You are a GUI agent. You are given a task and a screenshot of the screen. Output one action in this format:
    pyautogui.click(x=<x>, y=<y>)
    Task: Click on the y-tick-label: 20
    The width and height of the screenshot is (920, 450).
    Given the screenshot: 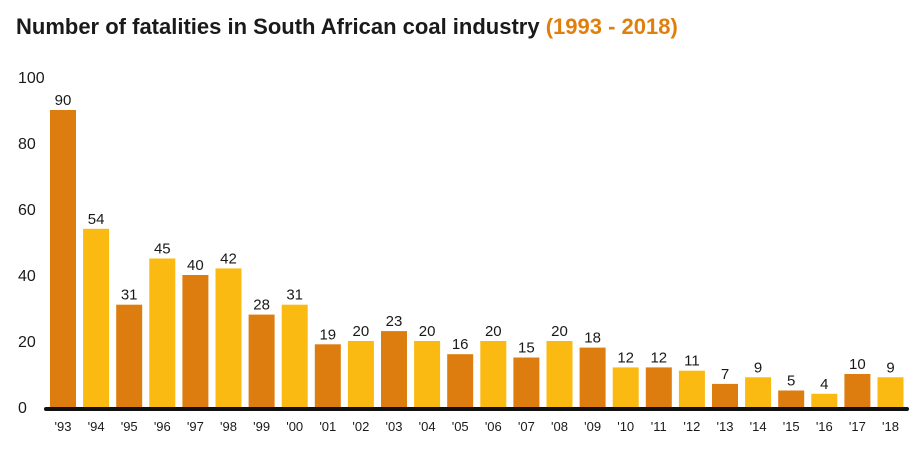 What is the action you would take?
    pyautogui.click(x=27, y=342)
    